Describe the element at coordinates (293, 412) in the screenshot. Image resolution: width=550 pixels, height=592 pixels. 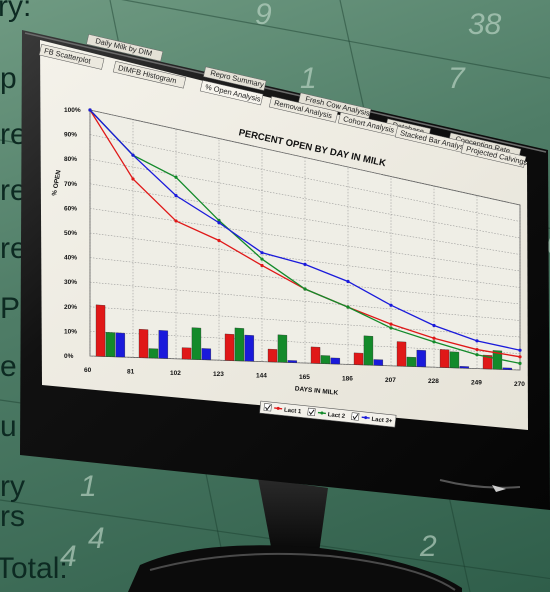
I see `legend-label: Lact 1` at that location.